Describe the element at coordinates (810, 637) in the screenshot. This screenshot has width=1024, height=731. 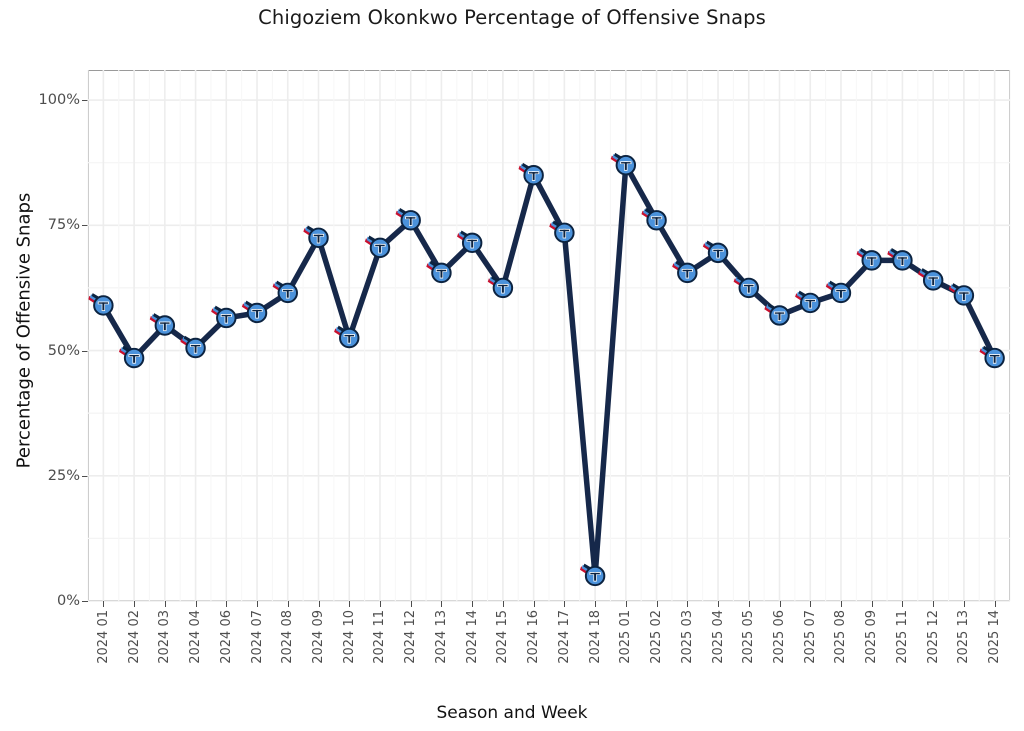
I see `x-axis-tick-label: 2025 07` at that location.